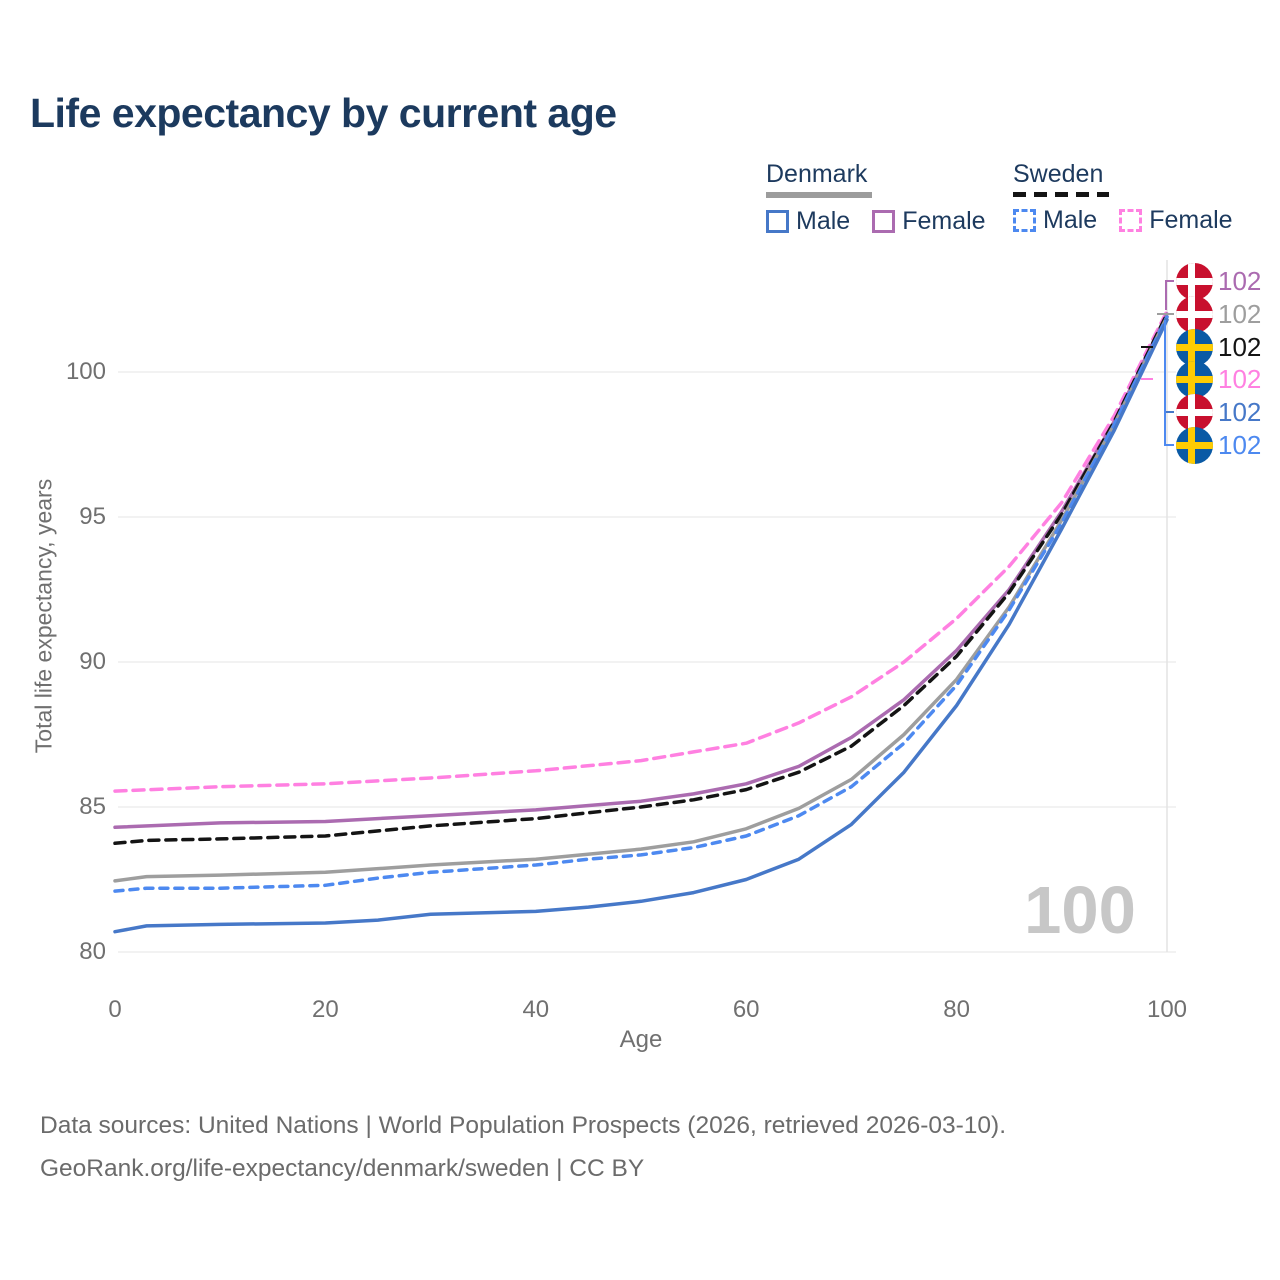 This screenshot has width=1280, height=1280. I want to click on legend-item-sweden-male: Male, so click(1055, 220).